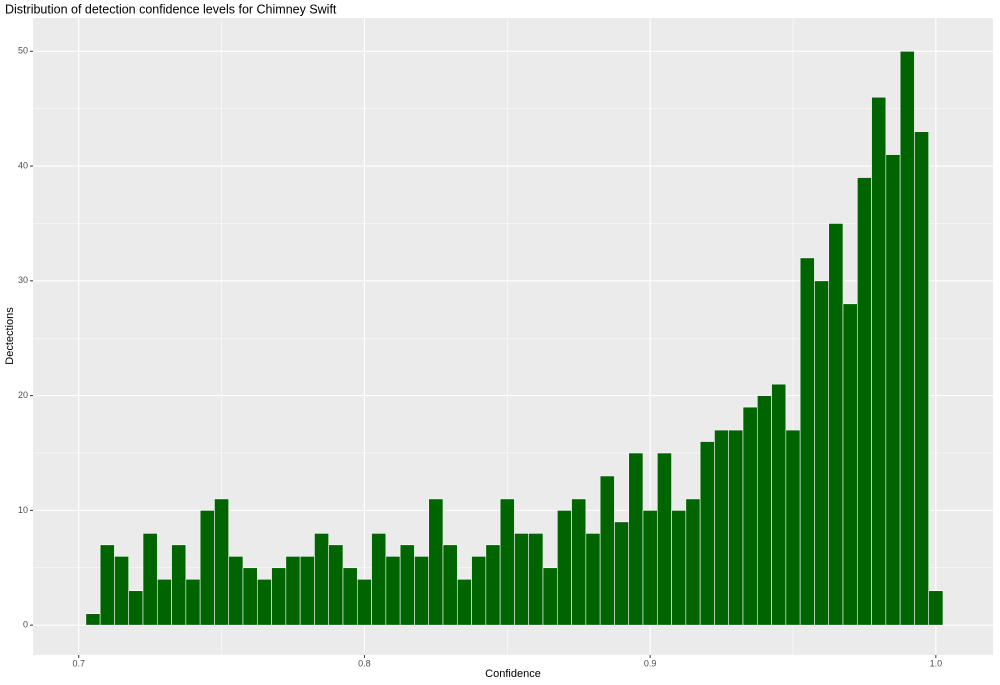  Describe the element at coordinates (10, 336) in the screenshot. I see `y-axis-label: Dectections` at that location.